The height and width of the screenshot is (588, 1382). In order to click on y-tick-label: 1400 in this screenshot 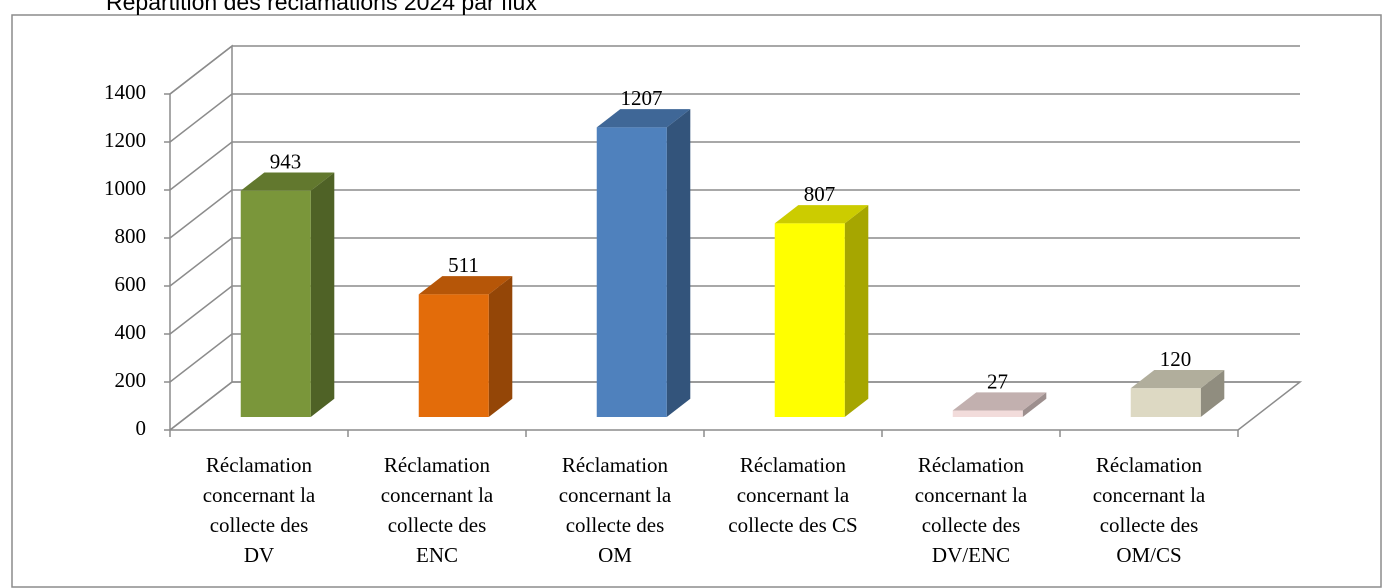, I will do `click(125, 92)`.